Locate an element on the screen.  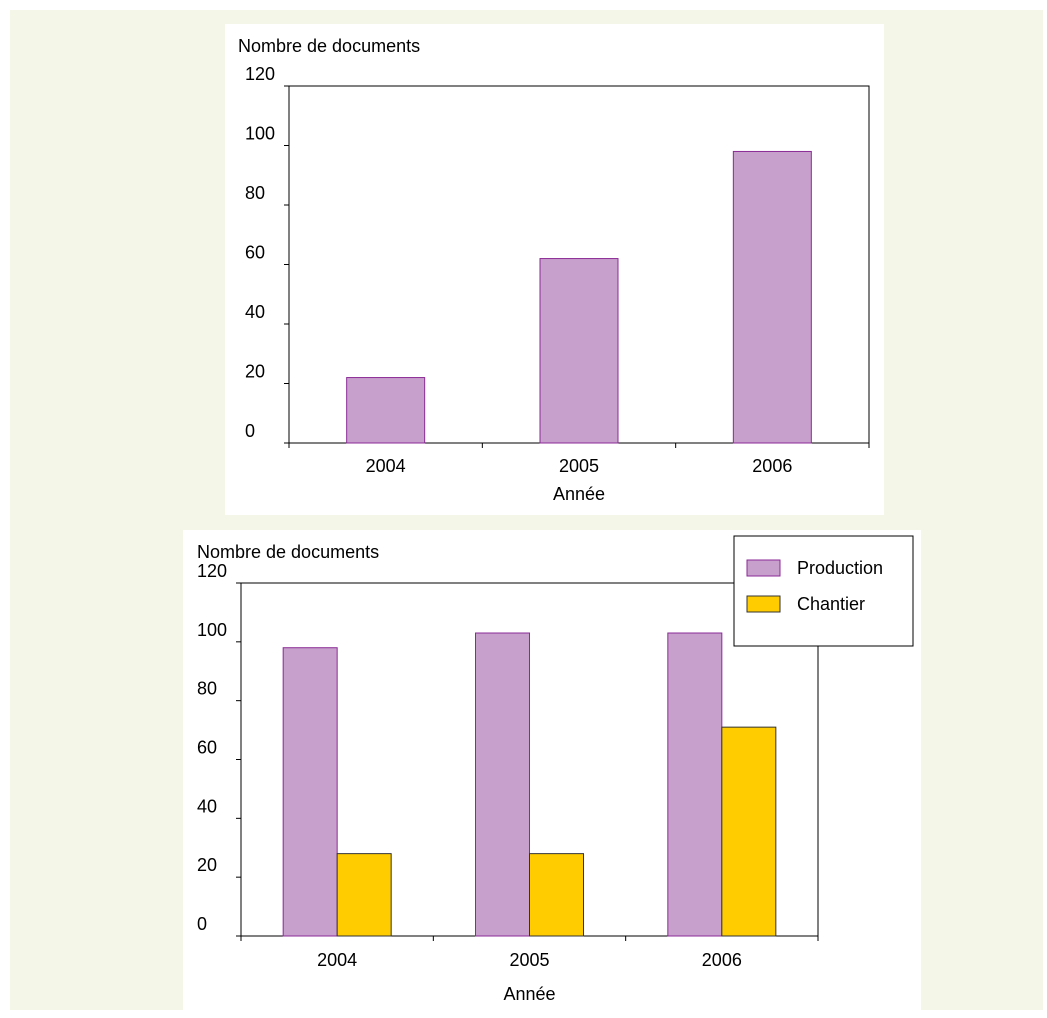
chart-2-ytick-label: 60 is located at coordinates (207, 748).